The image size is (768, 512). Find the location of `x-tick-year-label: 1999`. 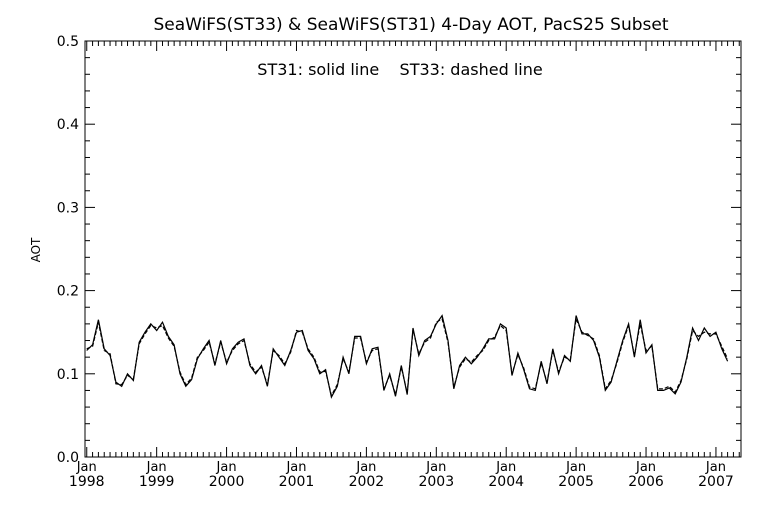

x-tick-year-label: 1999 is located at coordinates (157, 482).